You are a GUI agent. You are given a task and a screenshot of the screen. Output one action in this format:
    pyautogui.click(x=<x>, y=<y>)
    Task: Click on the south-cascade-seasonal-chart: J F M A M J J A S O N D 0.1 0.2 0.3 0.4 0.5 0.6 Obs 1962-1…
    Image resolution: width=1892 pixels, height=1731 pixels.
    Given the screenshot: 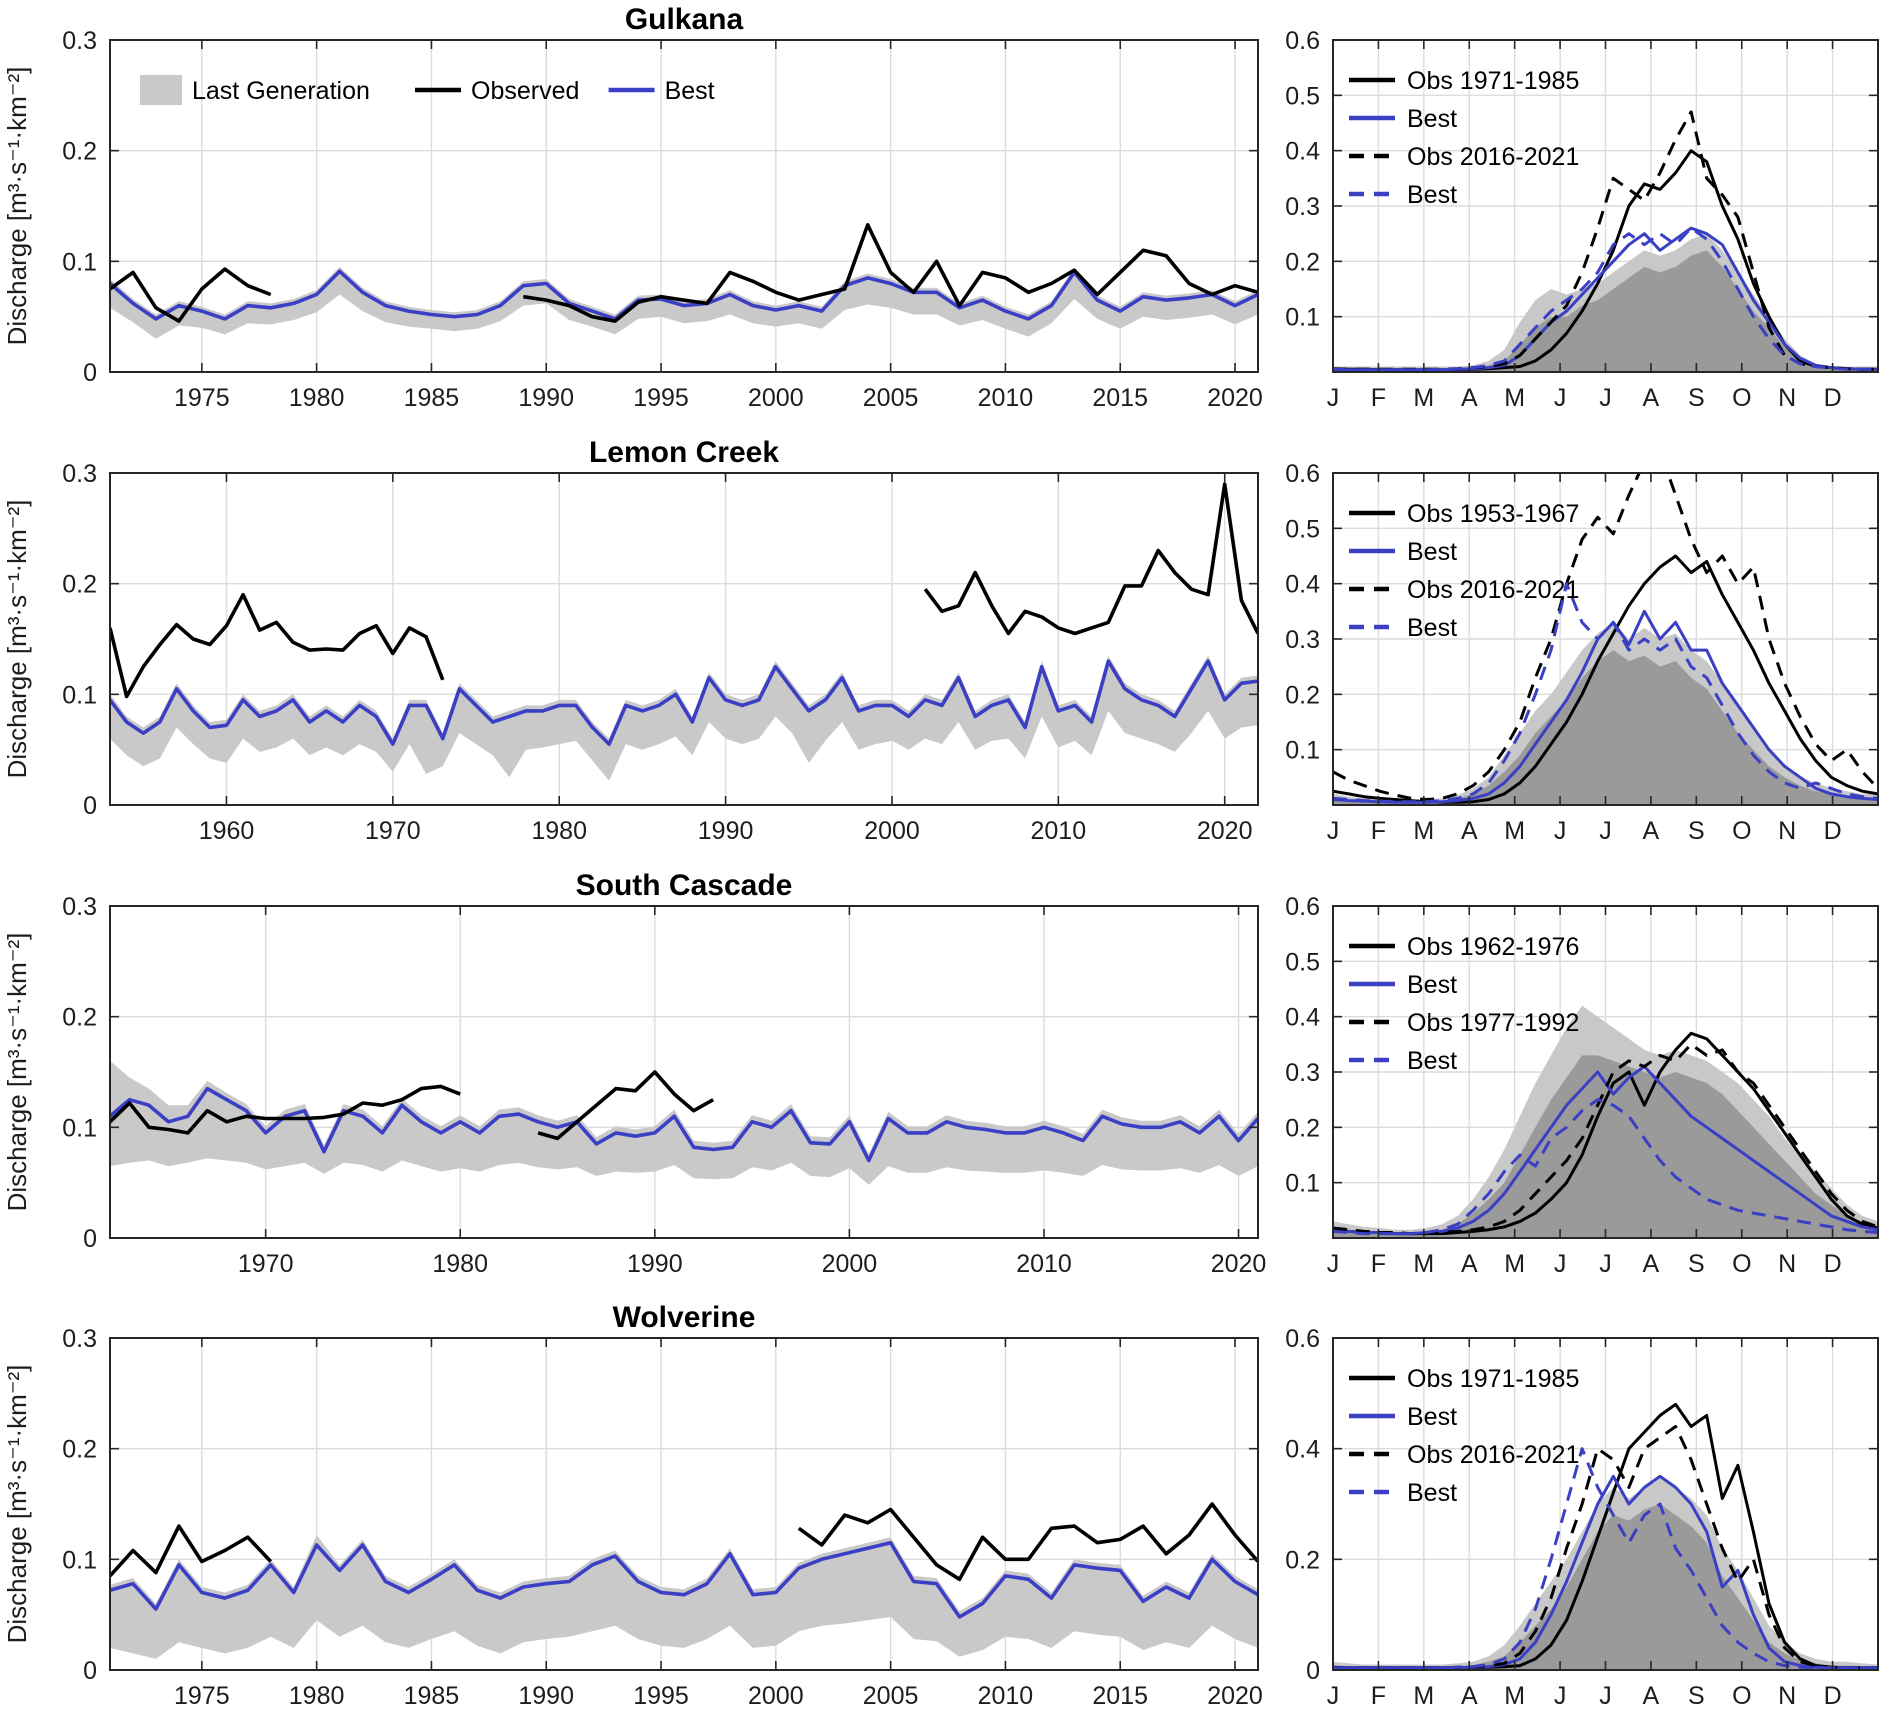 What is the action you would take?
    pyautogui.click(x=1581, y=1082)
    